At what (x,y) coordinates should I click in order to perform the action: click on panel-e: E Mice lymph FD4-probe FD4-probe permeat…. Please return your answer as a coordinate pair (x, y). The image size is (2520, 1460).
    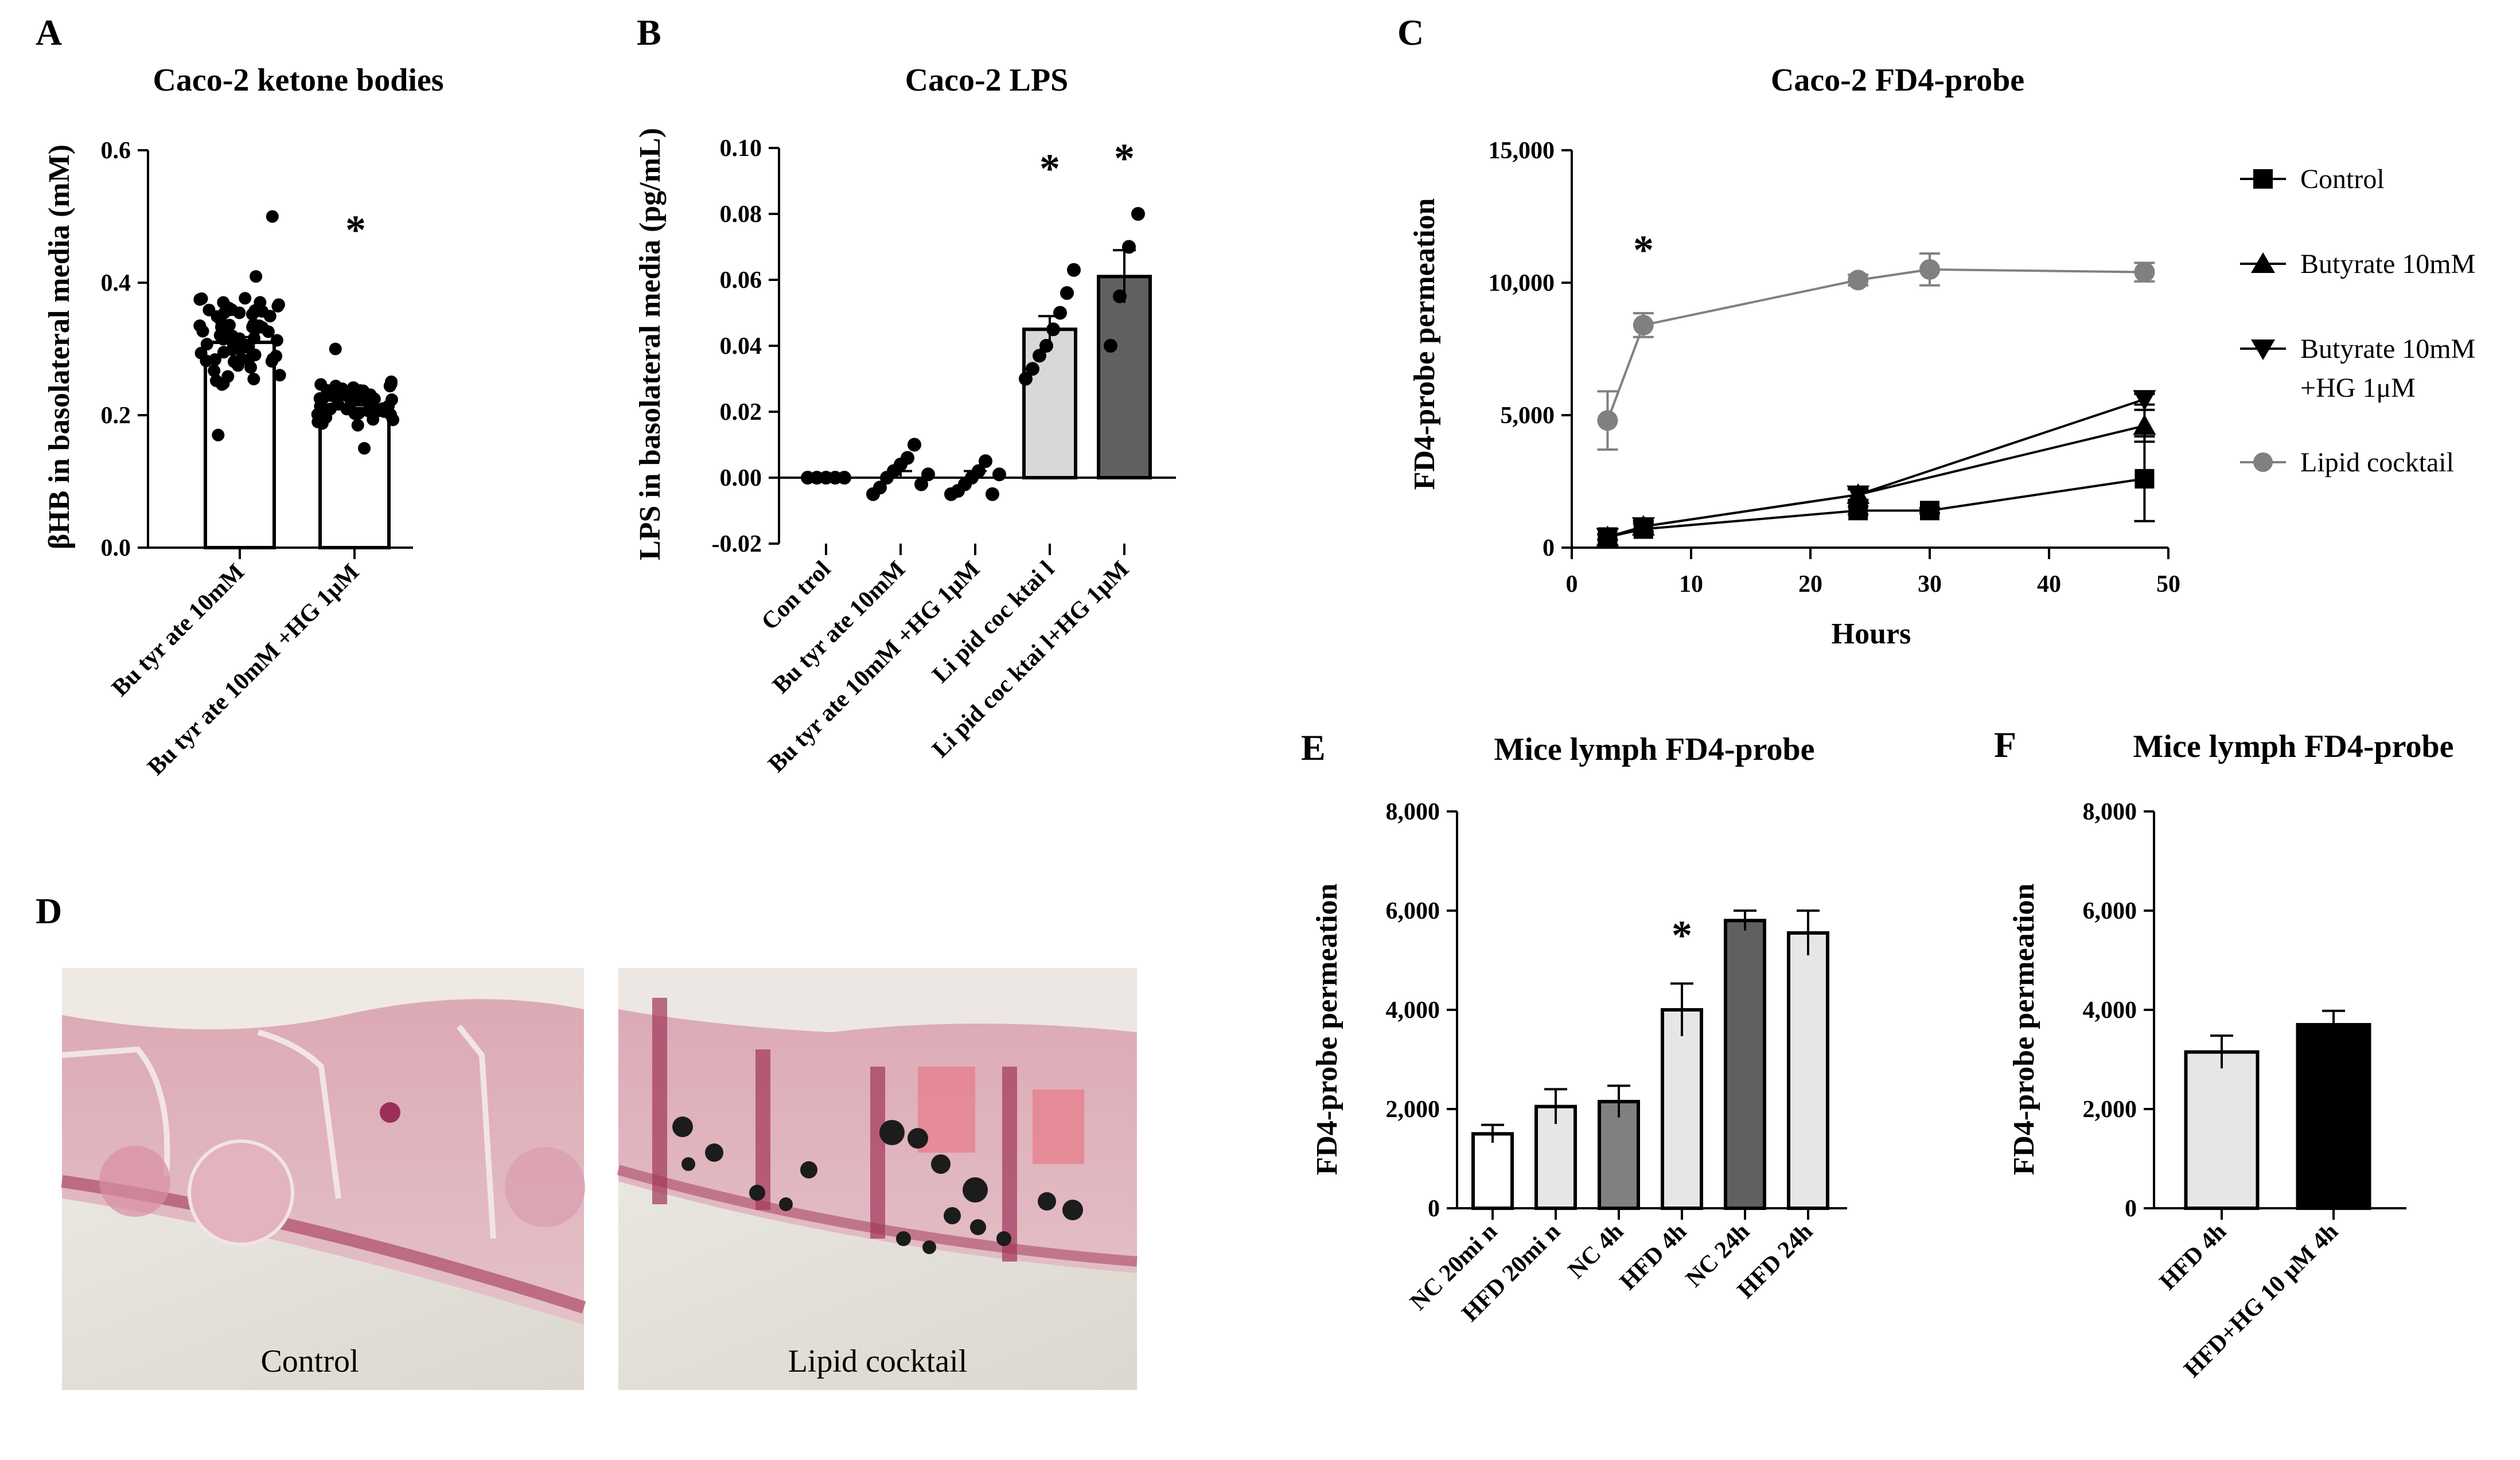
    Looking at the image, I should click on (1574, 1027).